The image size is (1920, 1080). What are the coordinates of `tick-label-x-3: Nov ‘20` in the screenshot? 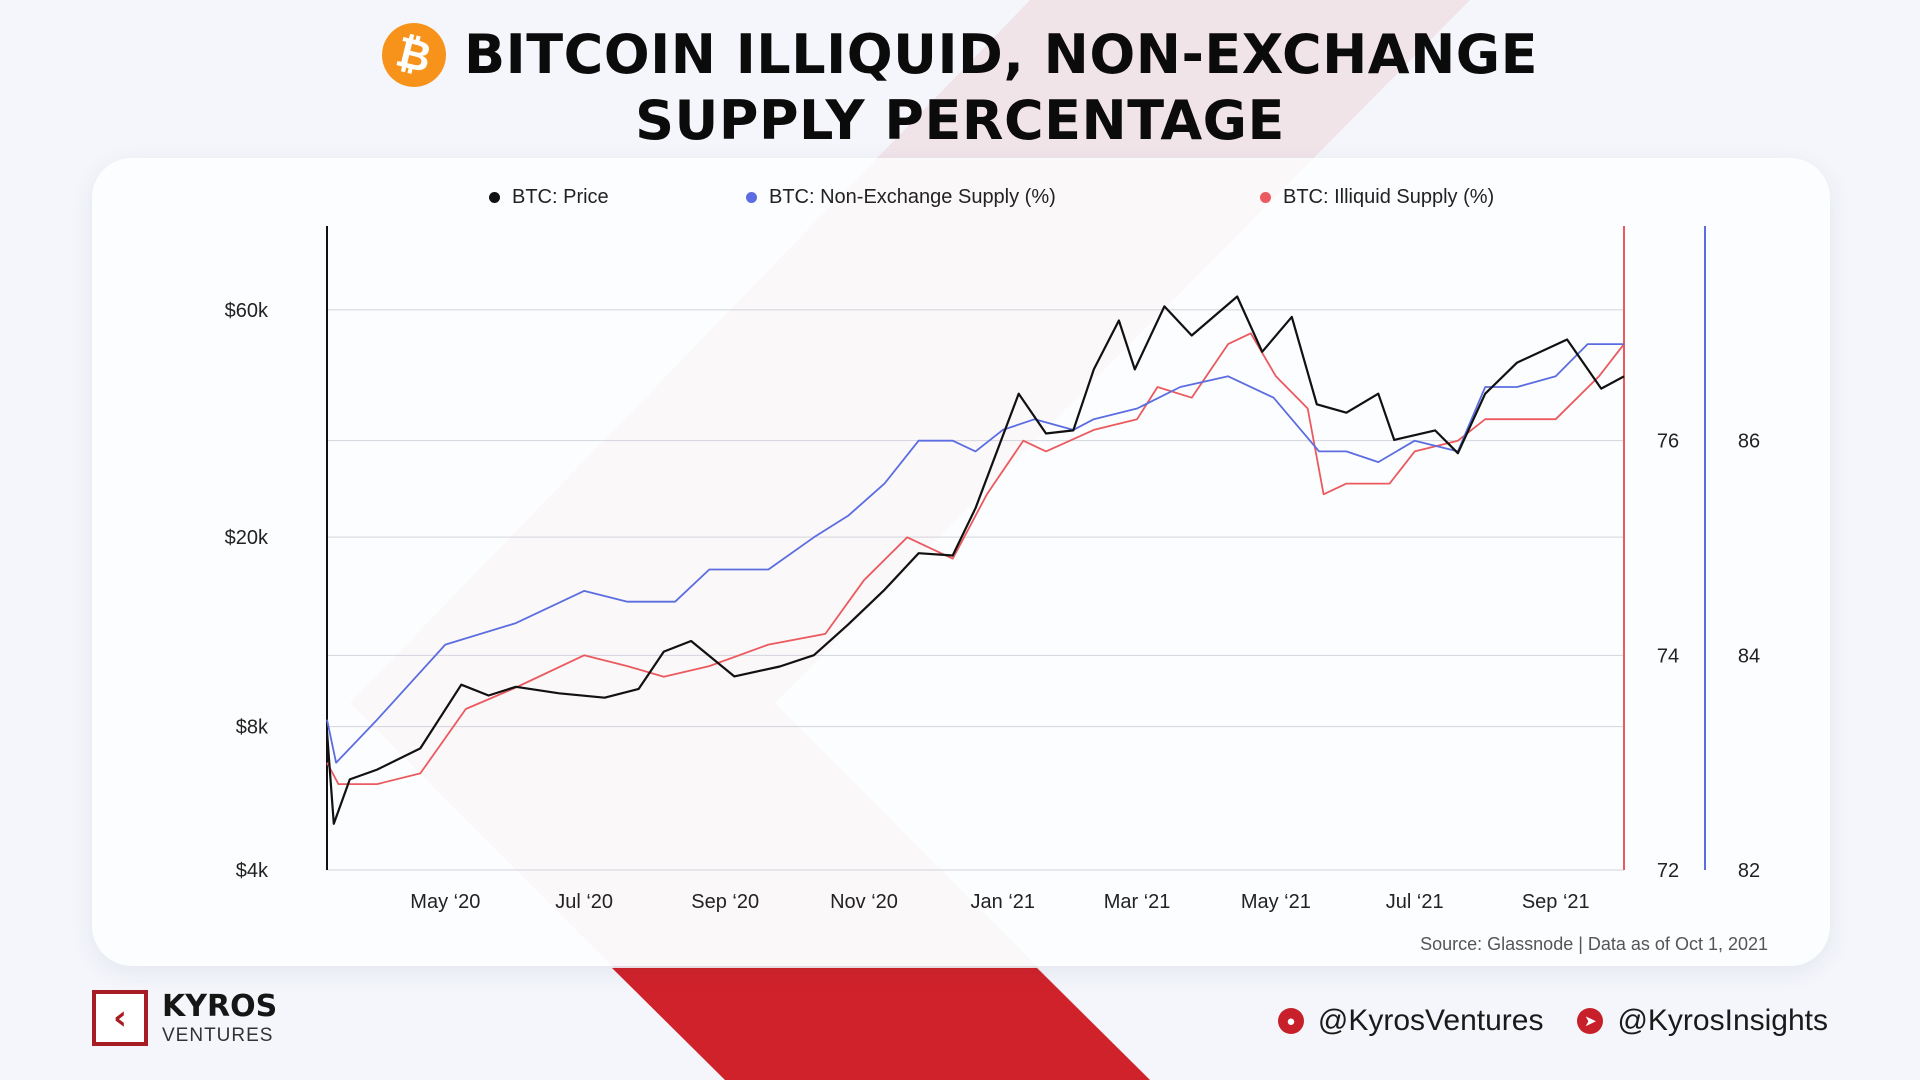 It's located at (864, 902).